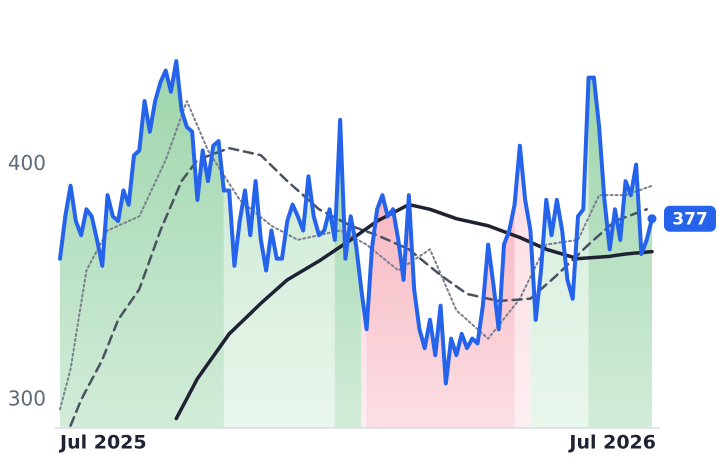  Describe the element at coordinates (652, 219) in the screenshot. I see `last-value-dot` at that location.